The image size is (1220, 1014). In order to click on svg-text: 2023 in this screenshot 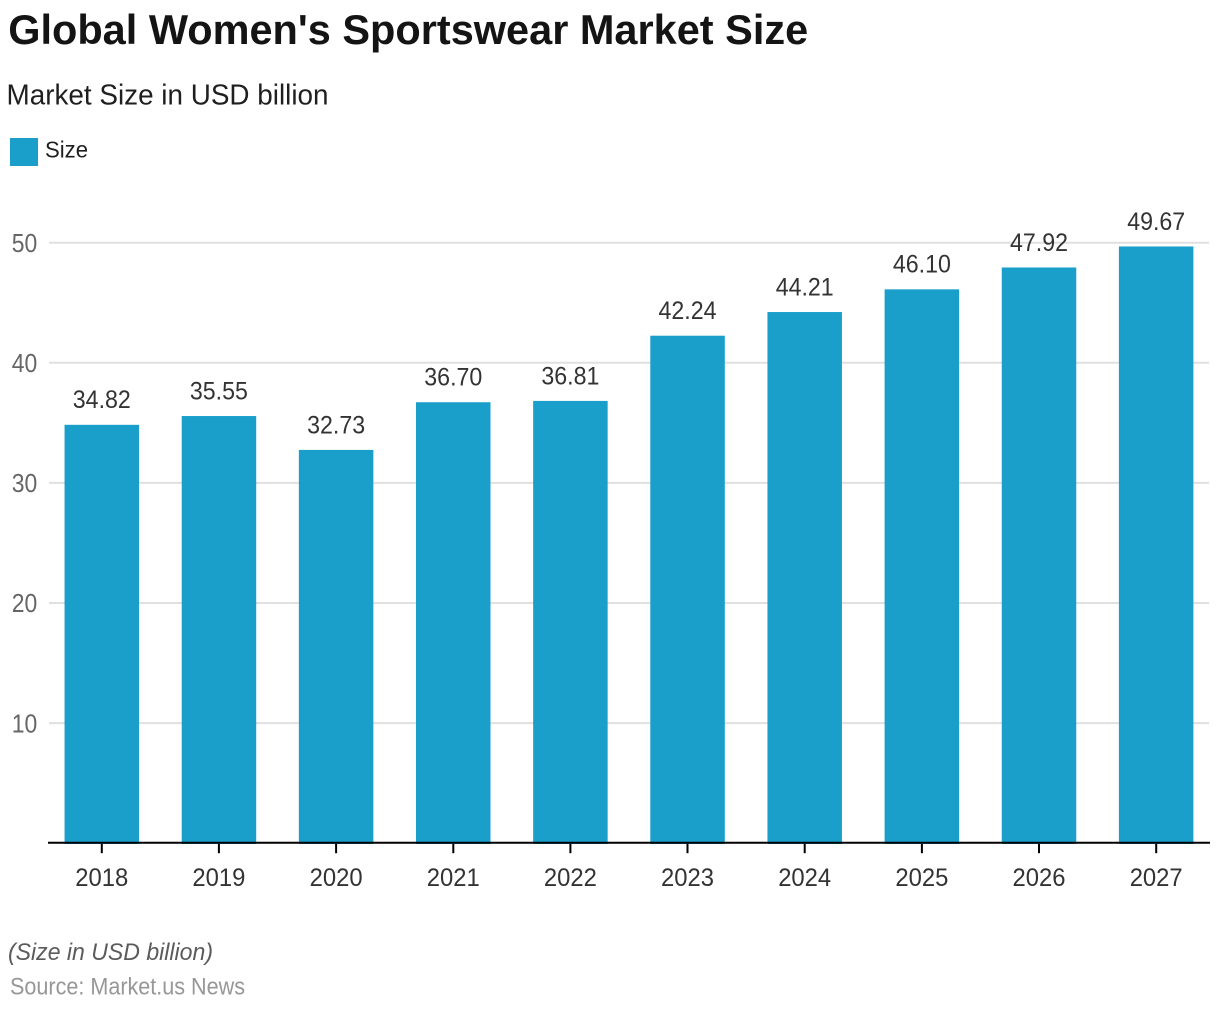, I will do `click(687, 878)`.